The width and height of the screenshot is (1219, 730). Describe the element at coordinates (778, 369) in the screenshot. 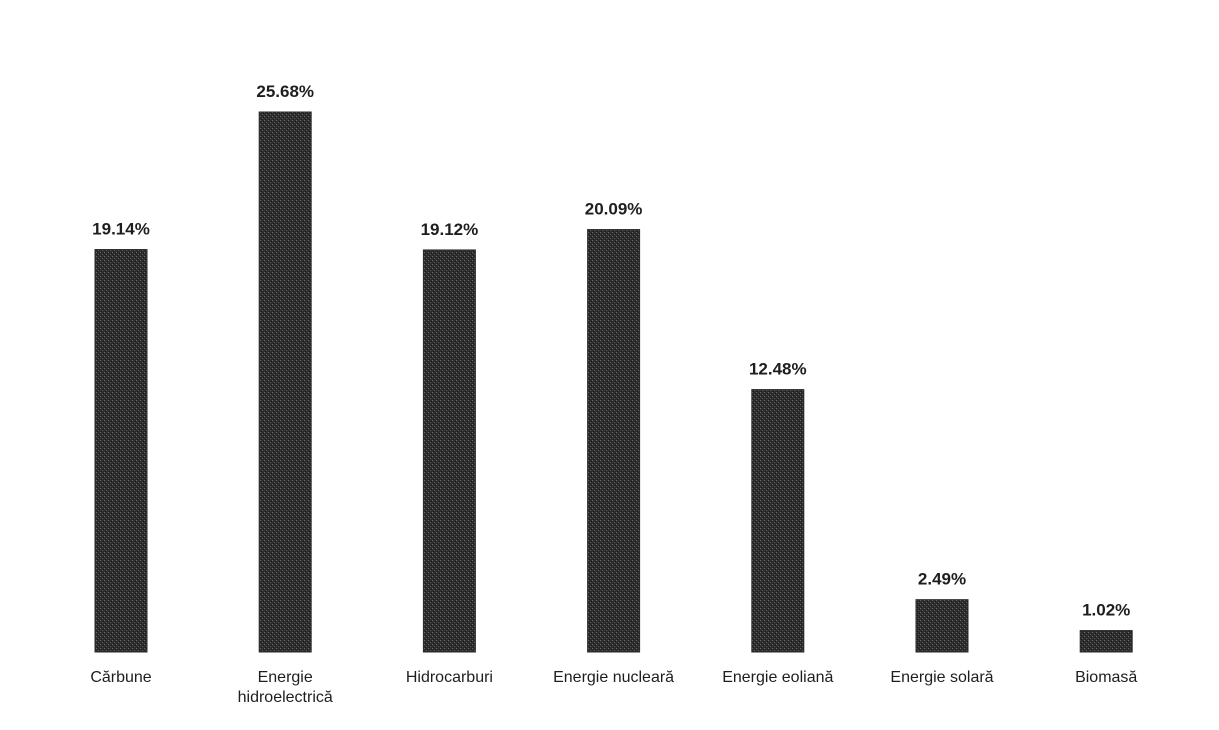

I see `value-label: 12.48%` at that location.